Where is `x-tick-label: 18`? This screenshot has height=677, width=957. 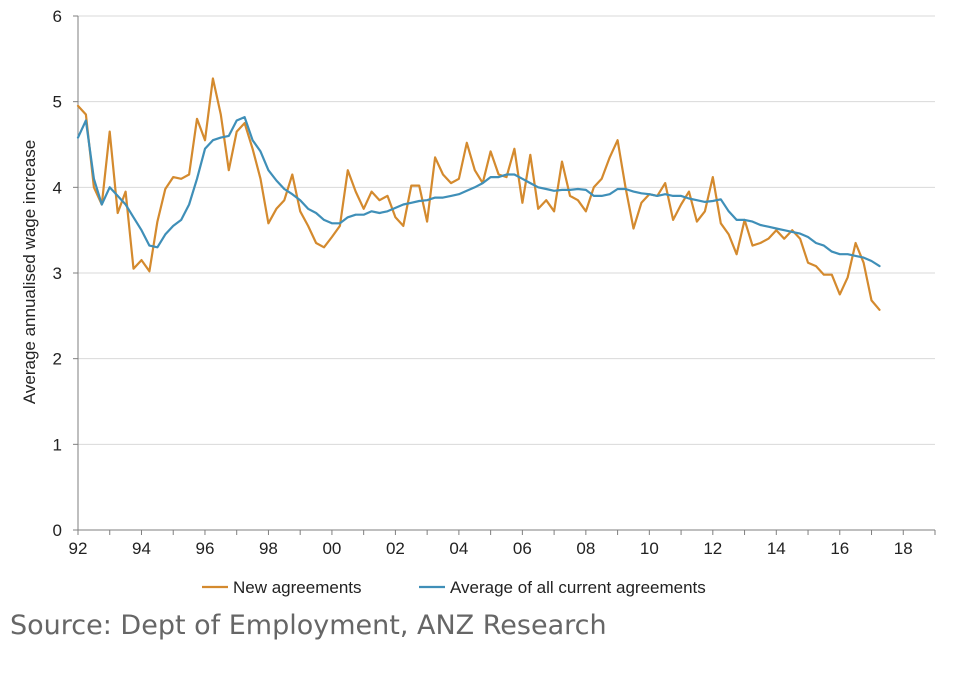 x-tick-label: 18 is located at coordinates (903, 548).